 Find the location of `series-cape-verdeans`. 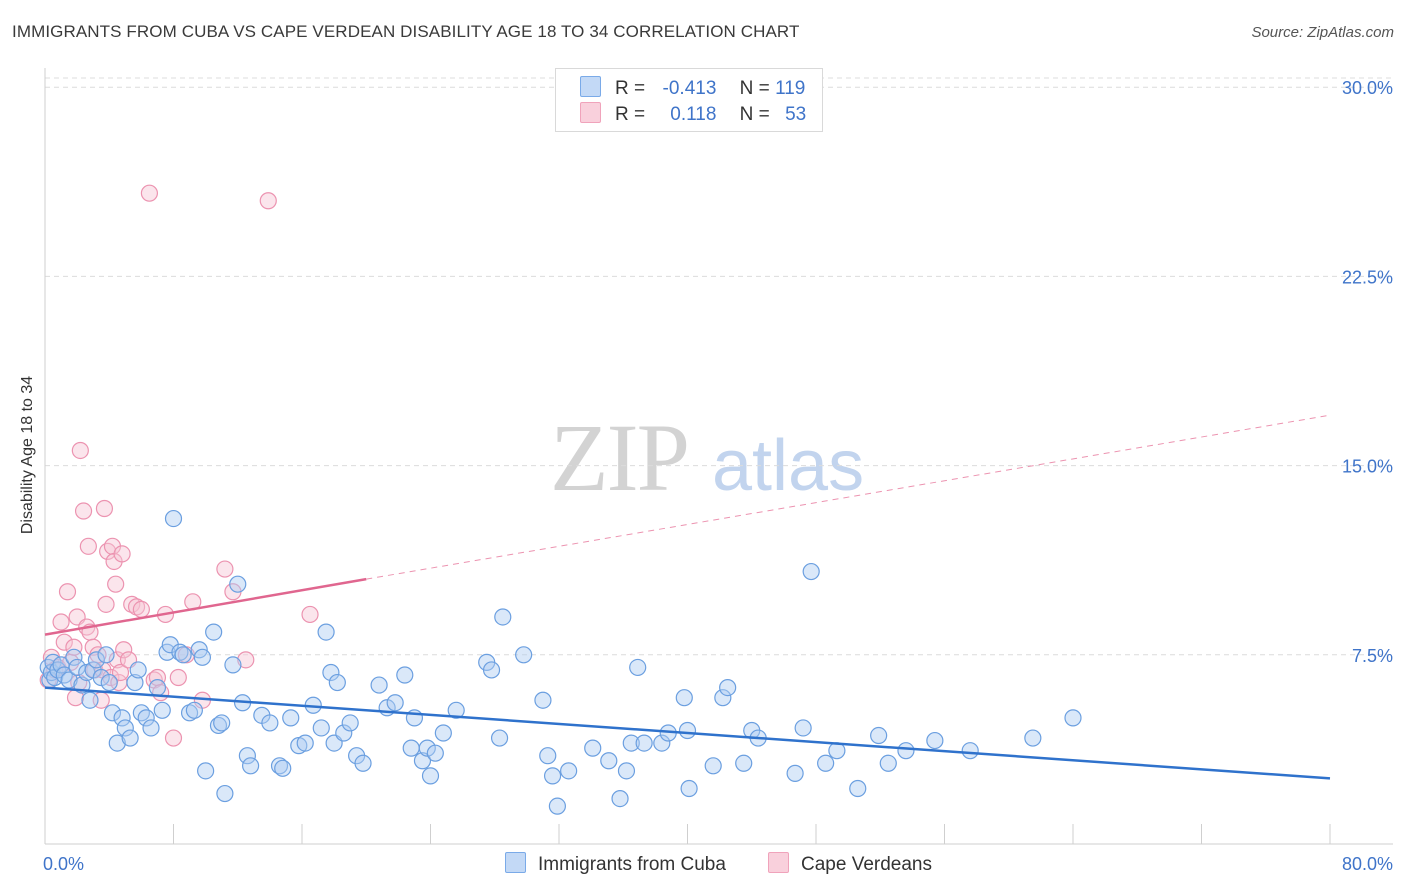

series-cape-verdeans is located at coordinates (179, 465).